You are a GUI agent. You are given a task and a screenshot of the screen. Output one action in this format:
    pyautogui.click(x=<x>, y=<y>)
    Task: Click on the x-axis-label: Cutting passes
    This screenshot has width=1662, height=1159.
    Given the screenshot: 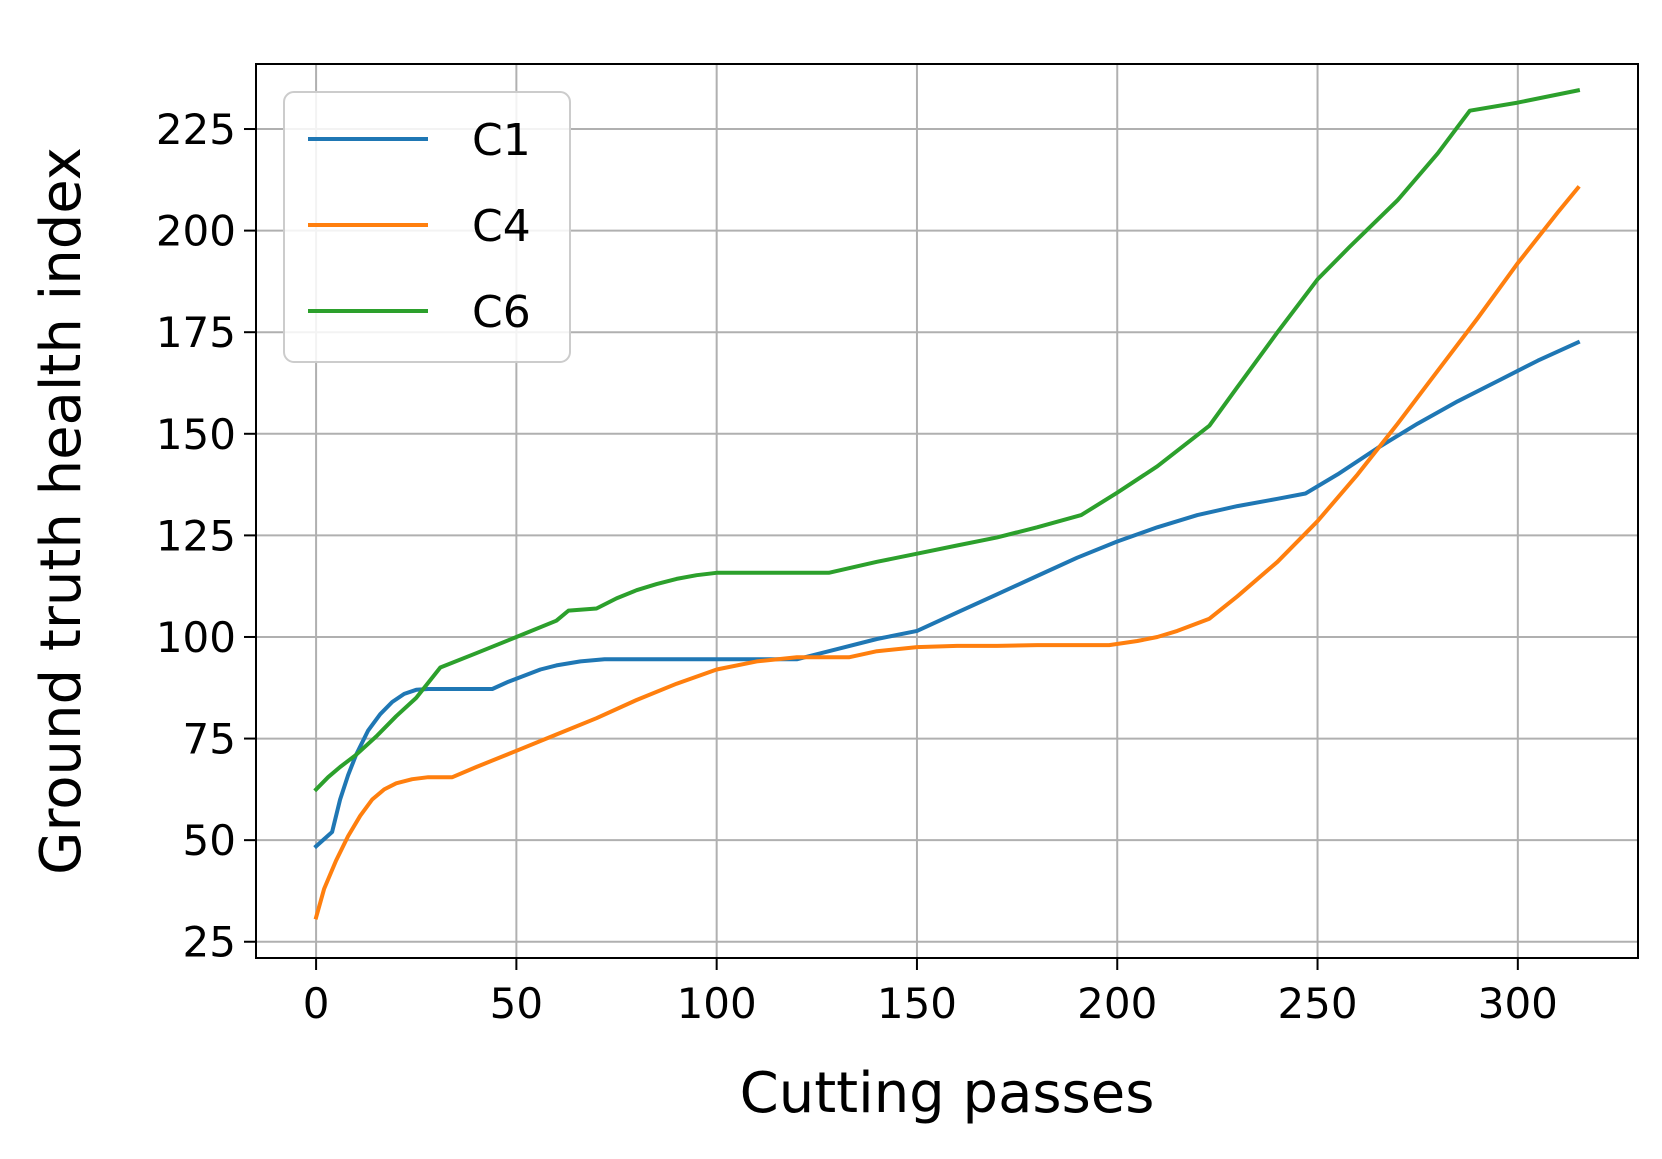 What is the action you would take?
    pyautogui.click(x=947, y=1093)
    